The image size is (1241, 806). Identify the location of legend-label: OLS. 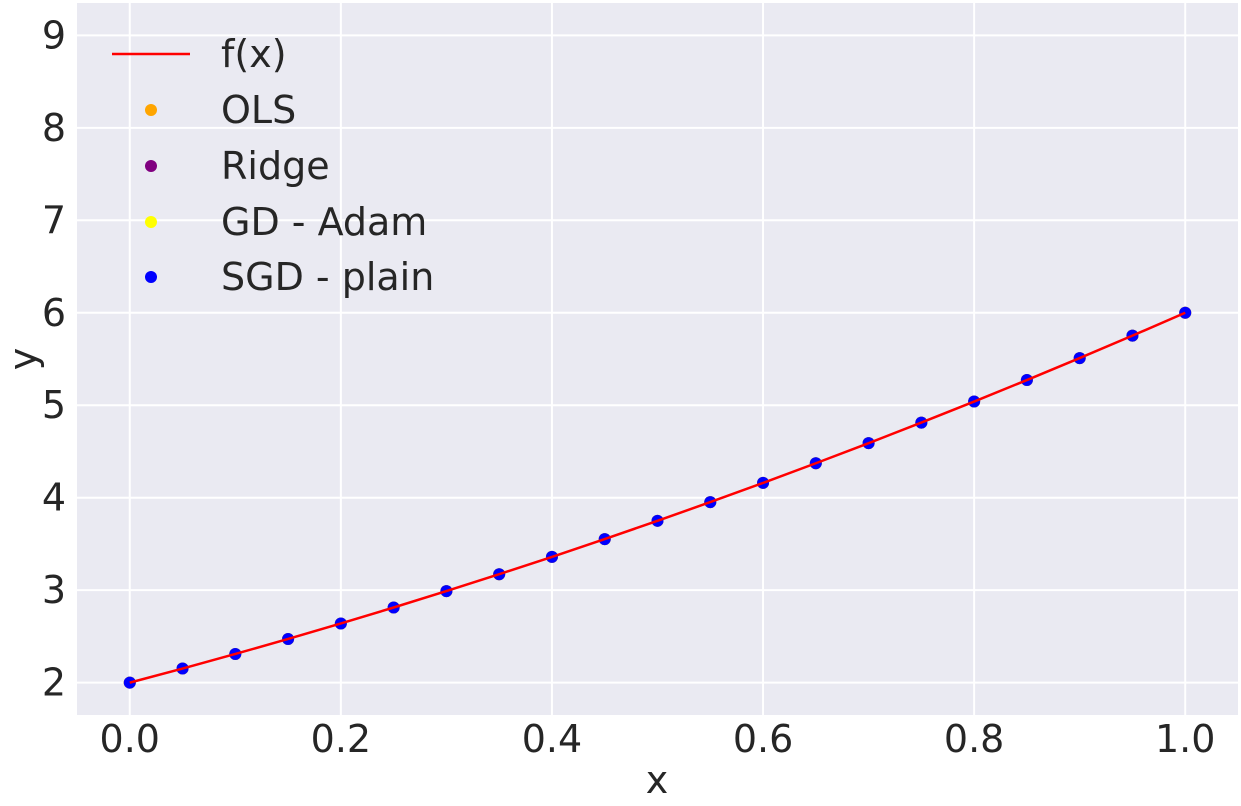
(258, 110).